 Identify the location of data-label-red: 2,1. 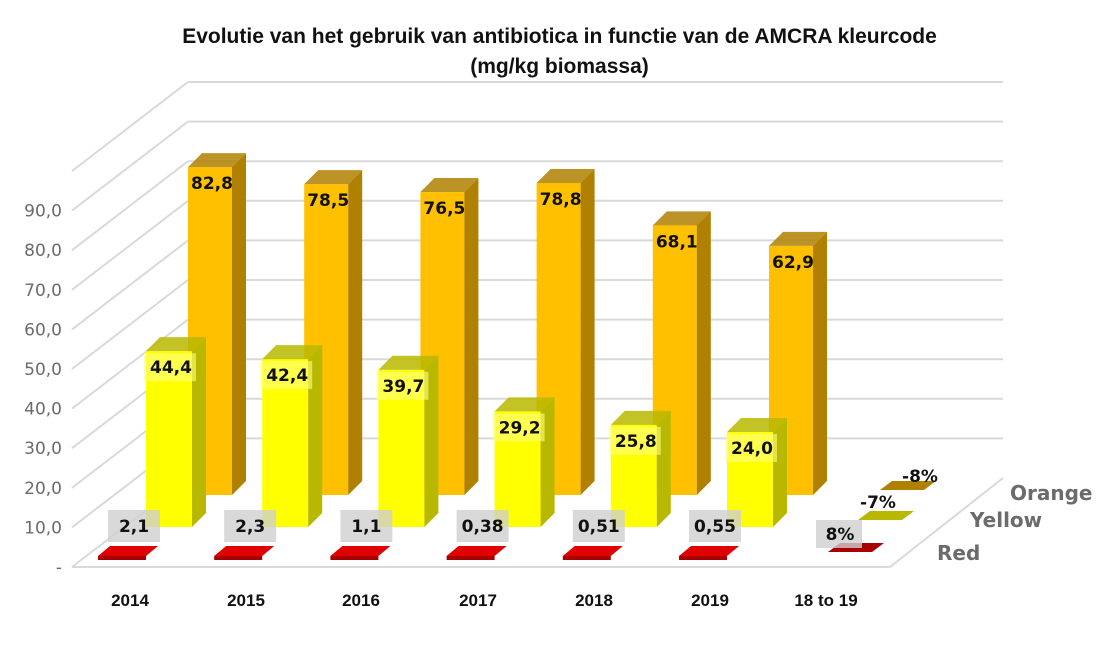
(134, 527).